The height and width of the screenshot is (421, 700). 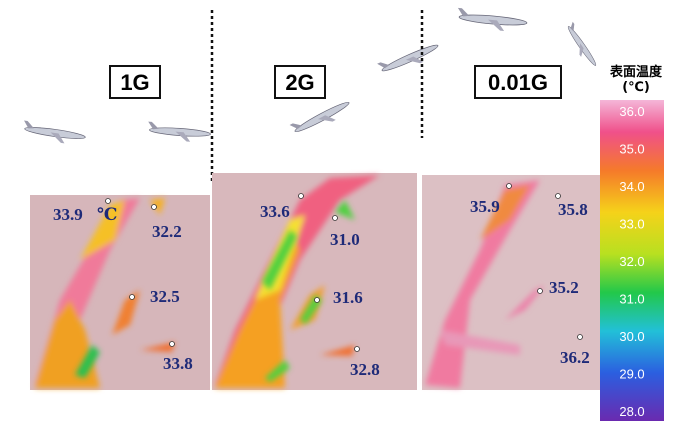 What do you see at coordinates (631, 224) in the screenshot?
I see `colorbar-tick-label: 33.0` at bounding box center [631, 224].